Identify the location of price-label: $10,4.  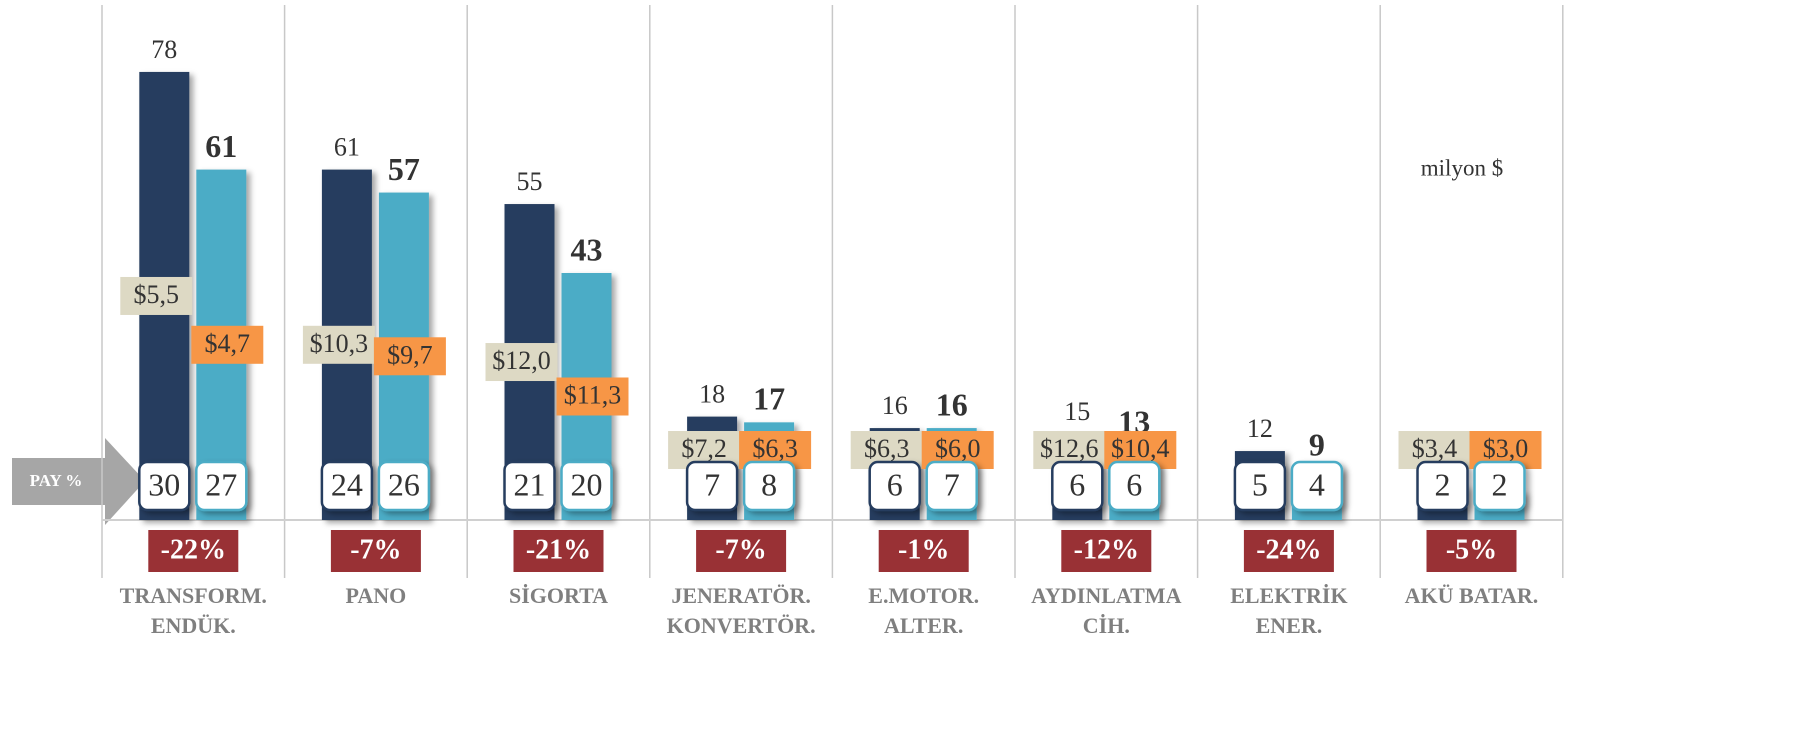
(1140, 448).